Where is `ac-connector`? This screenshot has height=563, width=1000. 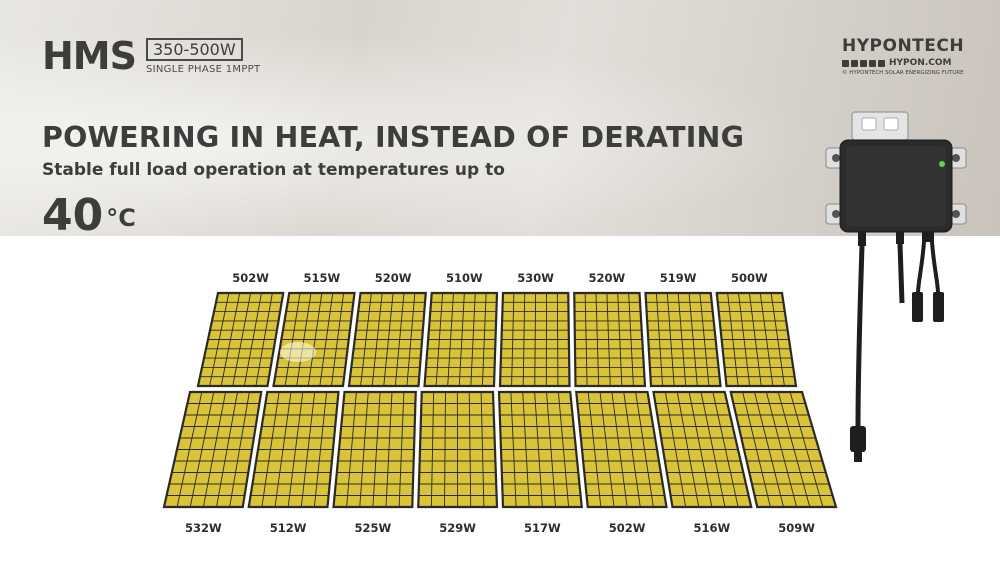
ac-connector is located at coordinates (858, 439).